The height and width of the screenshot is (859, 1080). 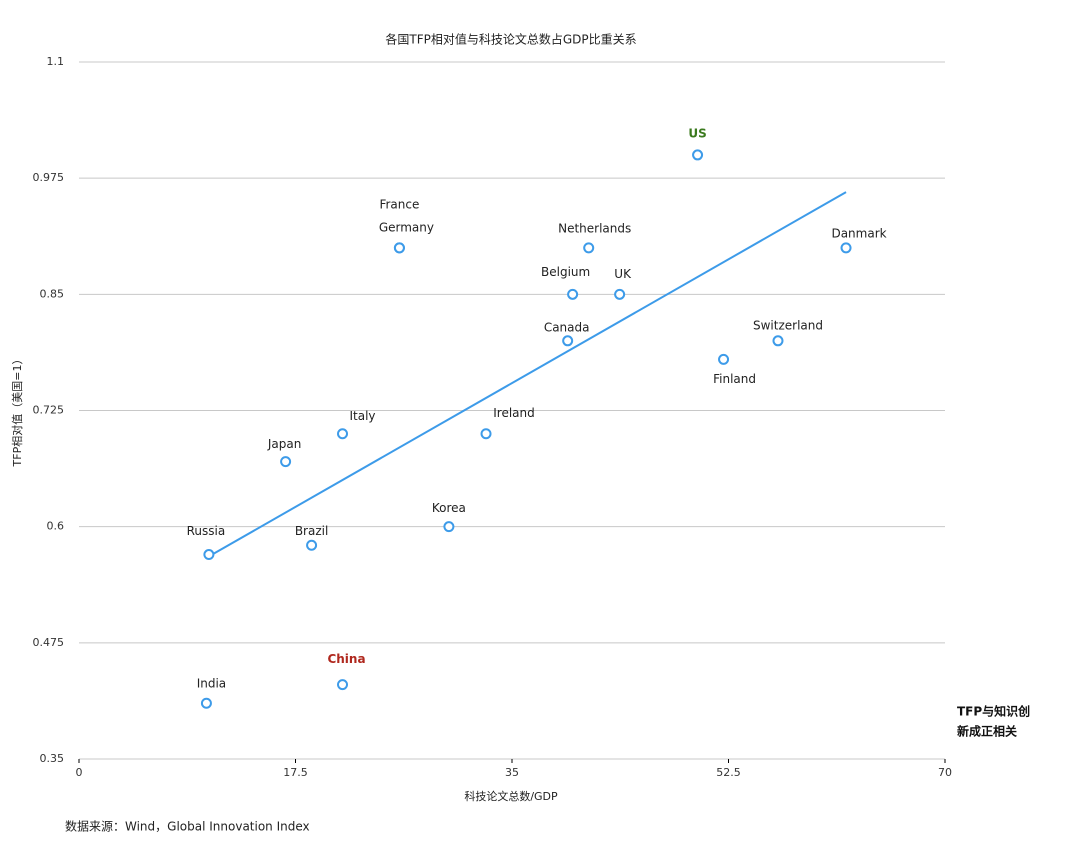 What do you see at coordinates (987, 731) in the screenshot?
I see `annotation: 新成正相关` at bounding box center [987, 731].